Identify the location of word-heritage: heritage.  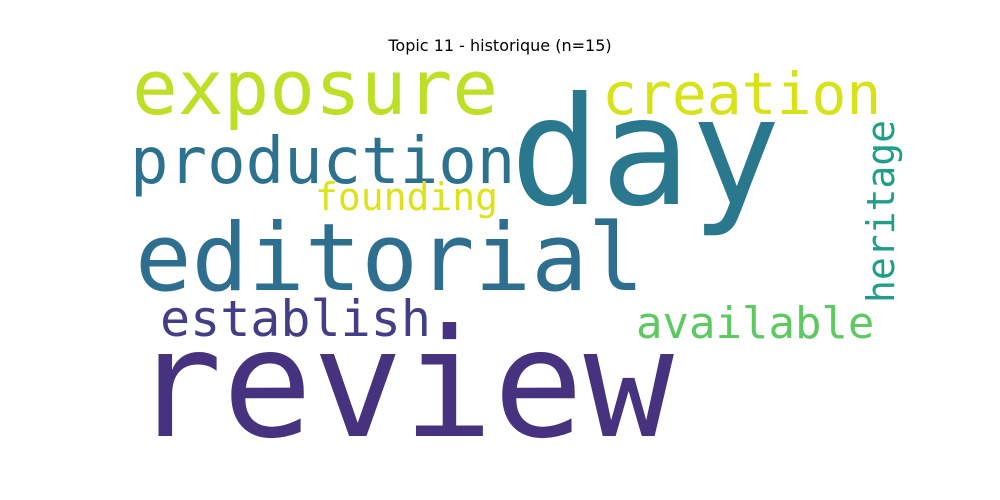
(881, 212).